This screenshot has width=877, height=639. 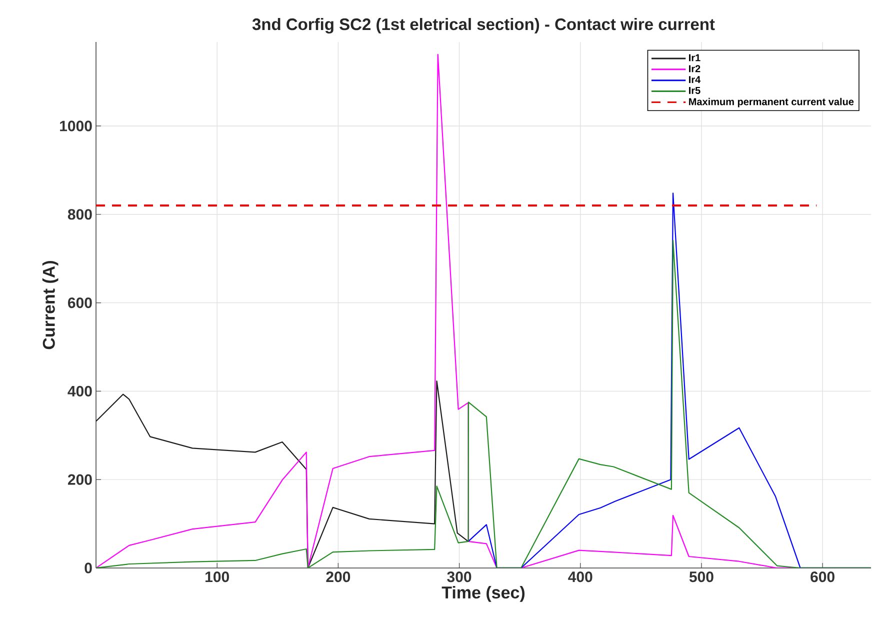 I want to click on legend-label: Ir5, so click(x=694, y=90).